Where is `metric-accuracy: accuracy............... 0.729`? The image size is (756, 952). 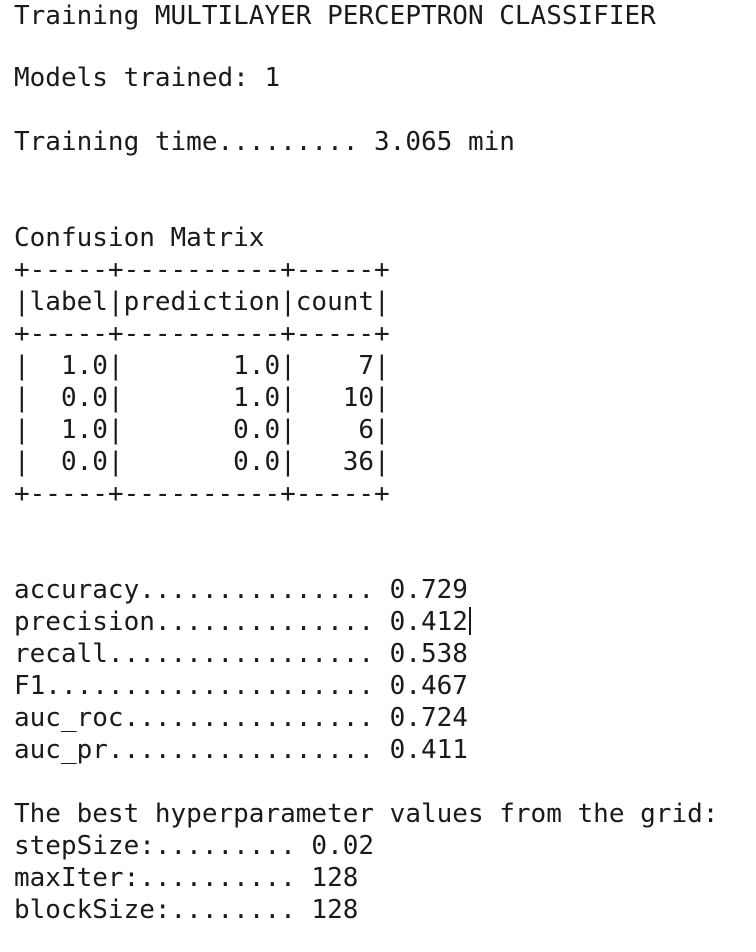
metric-accuracy: accuracy............... 0.729 is located at coordinates (241, 590).